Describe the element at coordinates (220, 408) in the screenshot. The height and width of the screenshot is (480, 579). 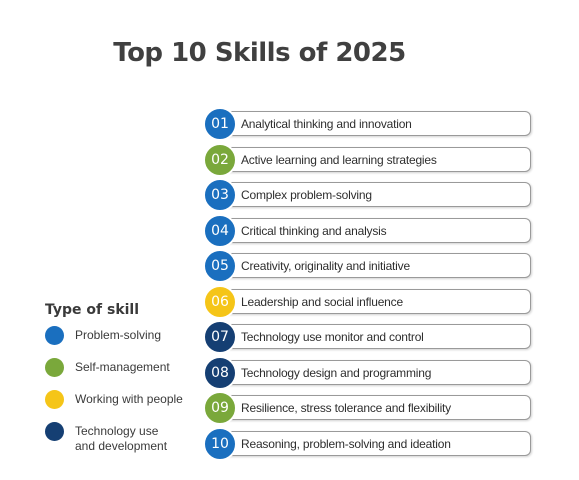
I see `skill-number-badge: 09` at that location.